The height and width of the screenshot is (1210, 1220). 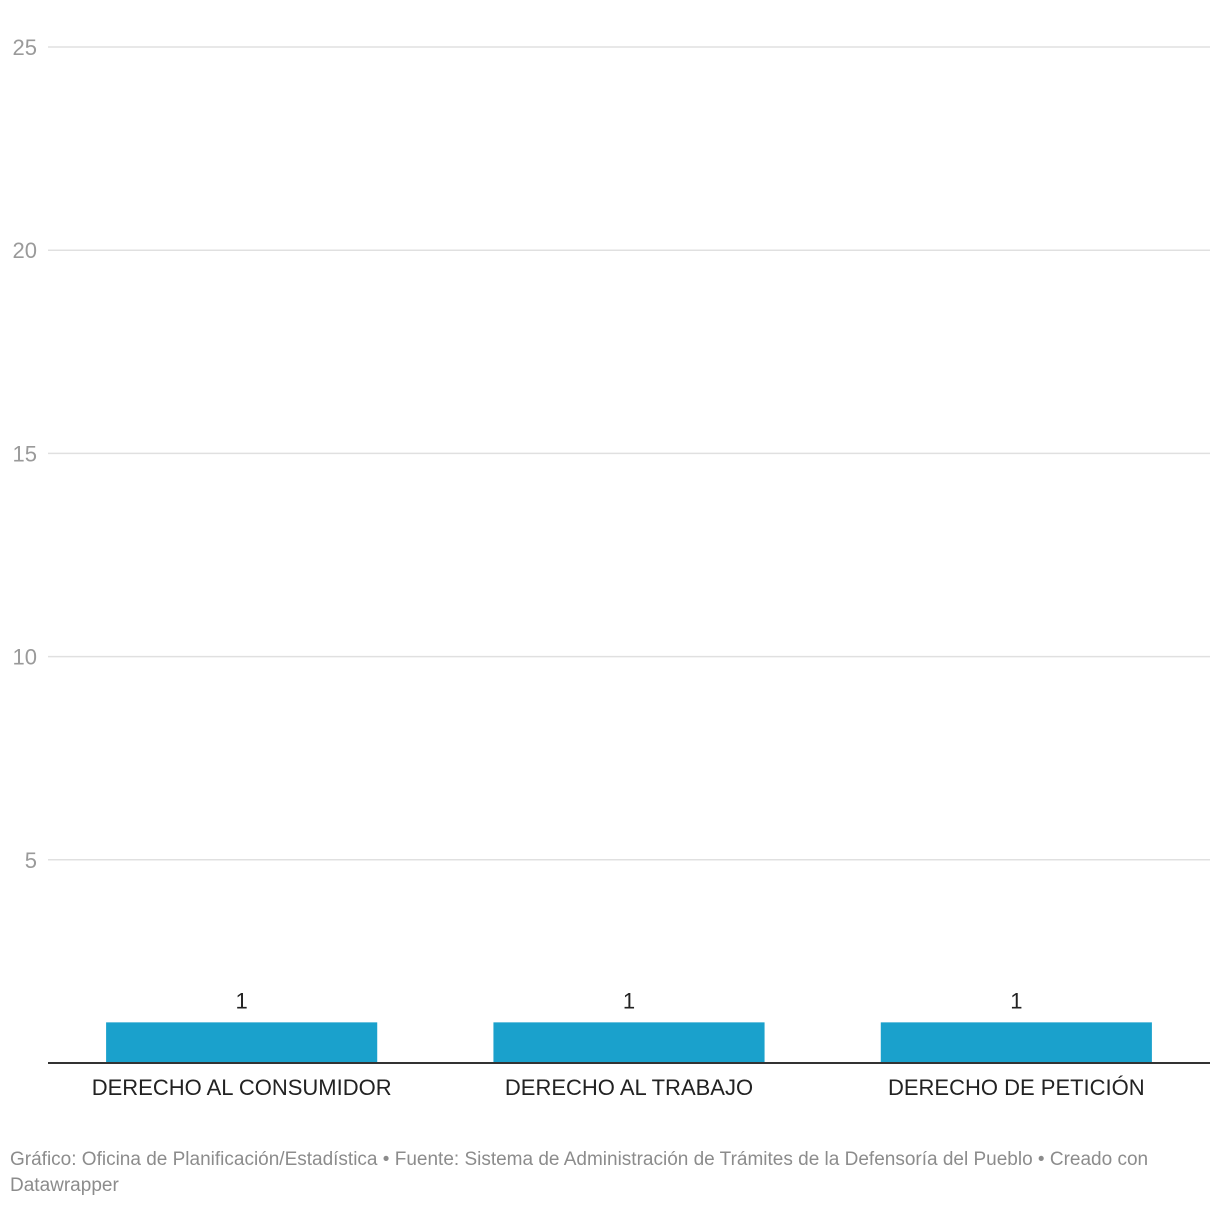 I want to click on y-tick-label: 25, so click(x=25, y=47).